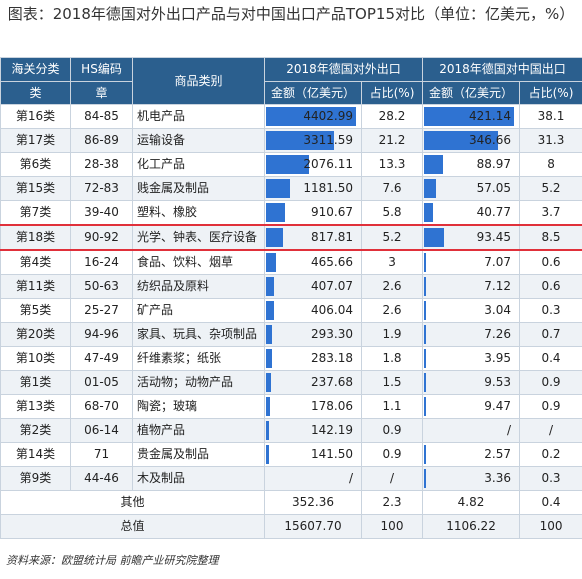 The width and height of the screenshot is (582, 579). Describe the element at coordinates (35, 334) in the screenshot. I see `category-cell: 第20类` at that location.